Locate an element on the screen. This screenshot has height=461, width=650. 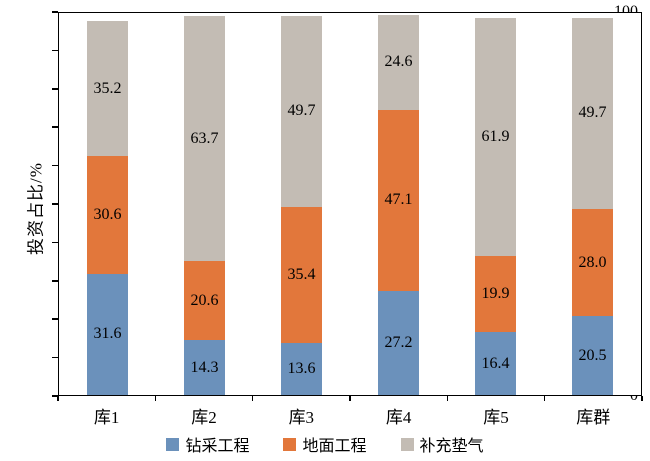
bar-segment: 27.2 is located at coordinates (398, 342).